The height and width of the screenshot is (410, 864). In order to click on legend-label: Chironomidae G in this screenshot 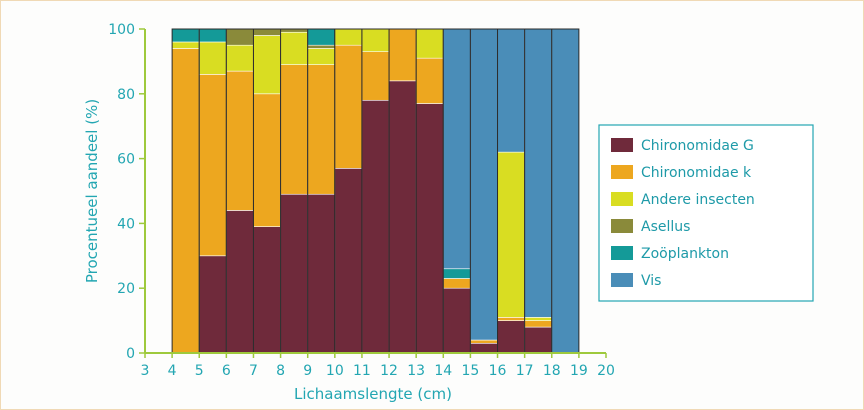, I will do `click(697, 146)`.